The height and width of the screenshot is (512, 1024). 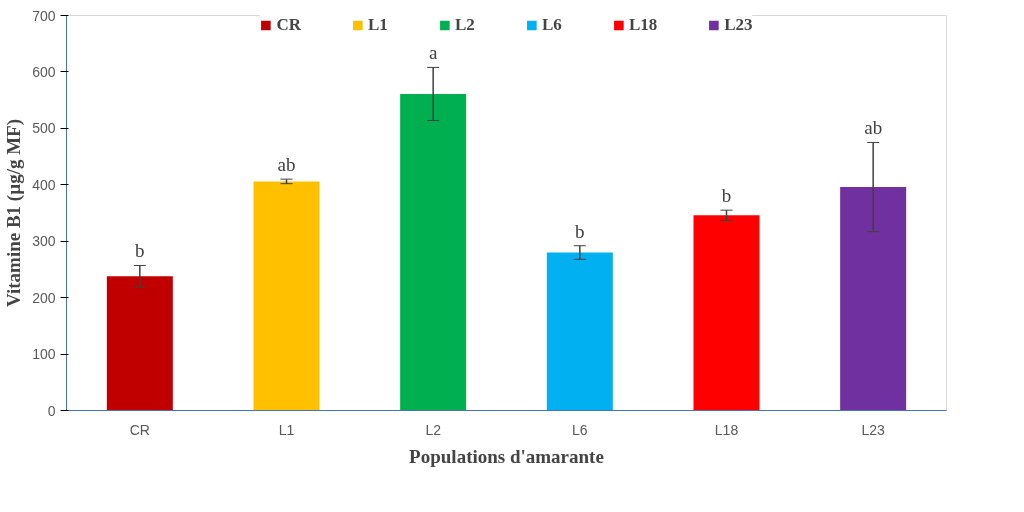 What do you see at coordinates (643, 25) in the screenshot?
I see `legend-label: L18` at bounding box center [643, 25].